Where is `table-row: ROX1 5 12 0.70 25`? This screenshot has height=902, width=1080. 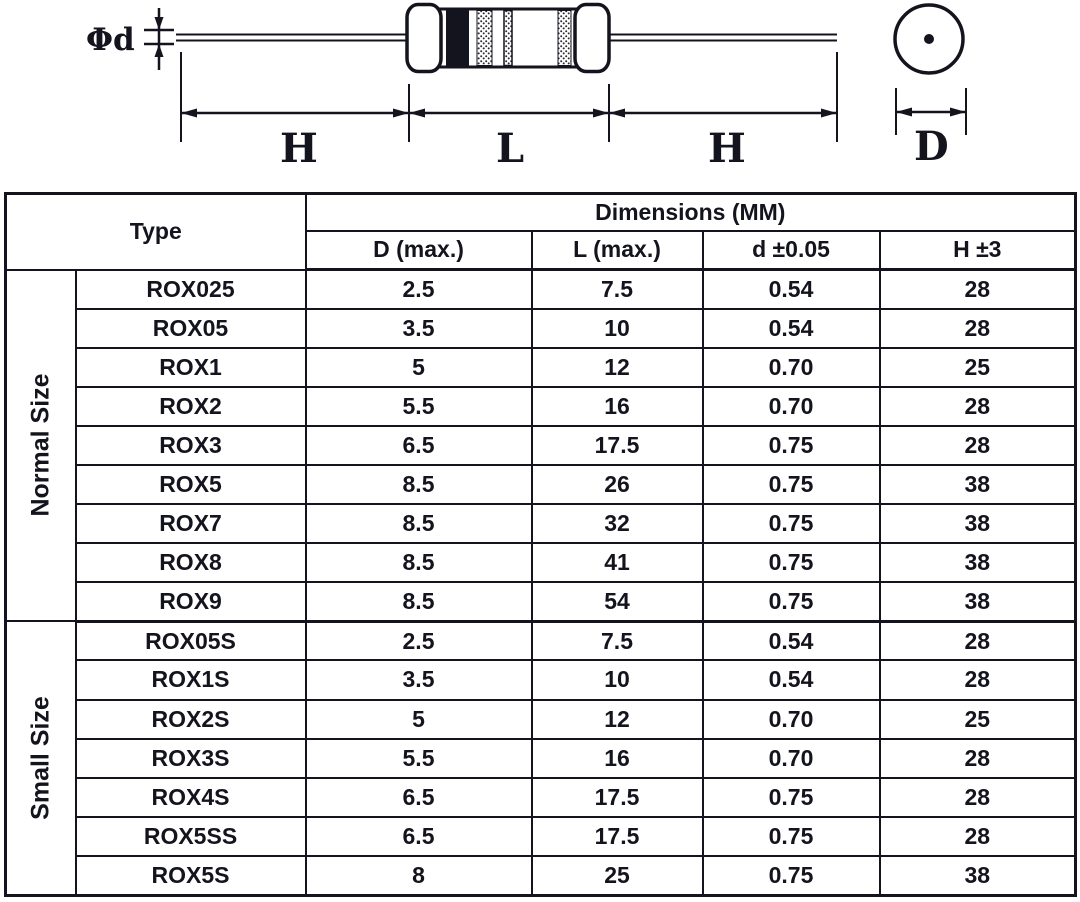 table-row: ROX1 5 12 0.70 25 is located at coordinates (541, 367).